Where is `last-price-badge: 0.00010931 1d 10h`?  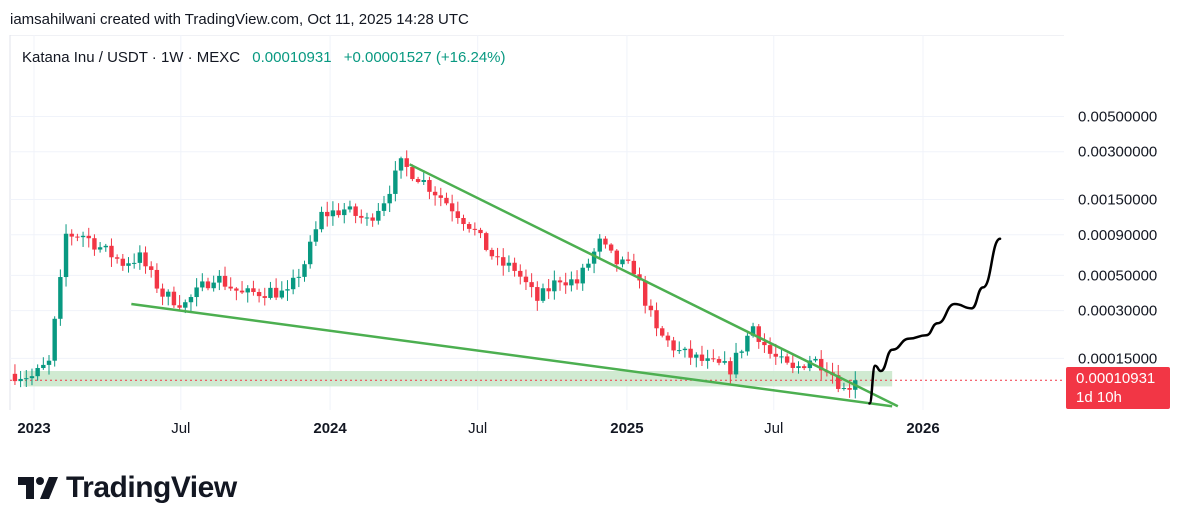
last-price-badge: 0.00010931 1d 10h is located at coordinates (1118, 388).